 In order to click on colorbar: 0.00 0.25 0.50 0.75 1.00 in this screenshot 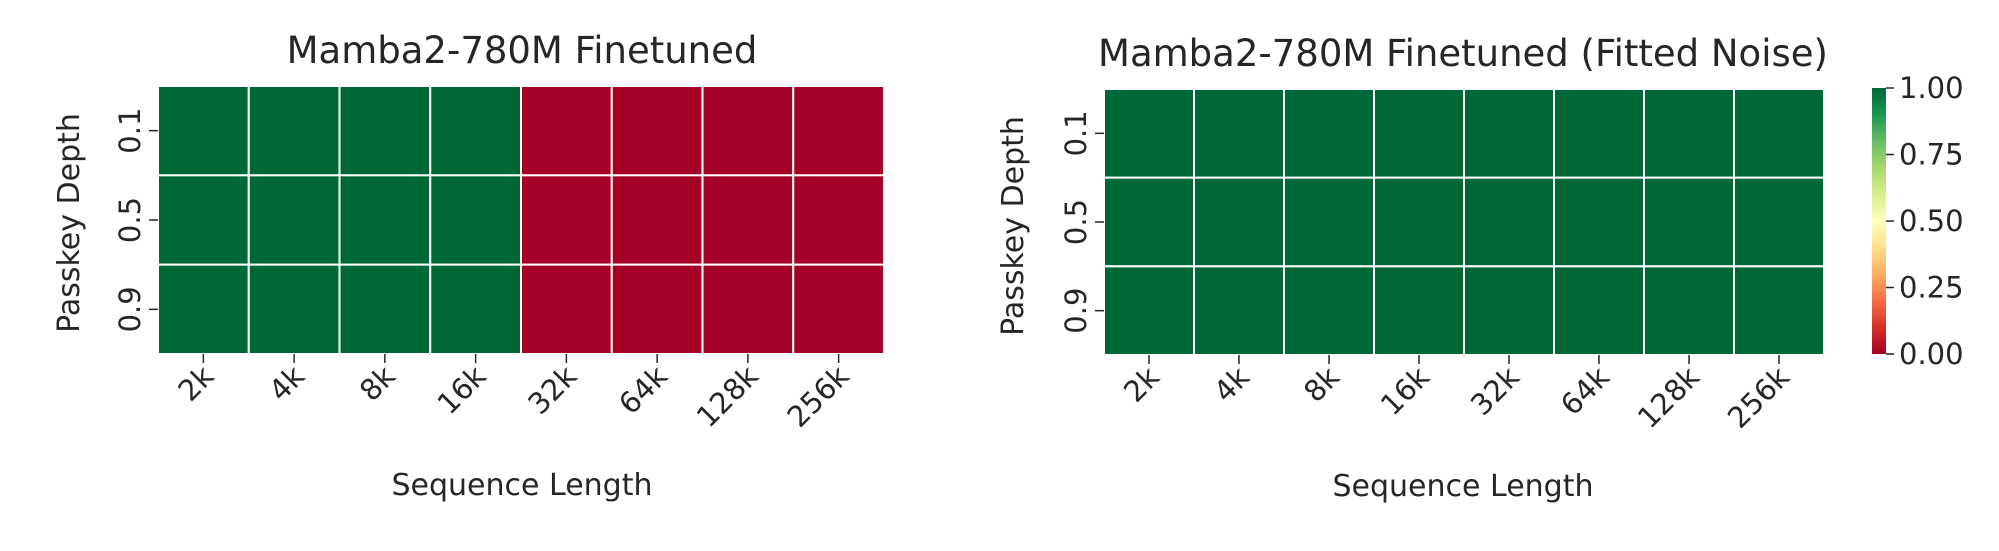, I will do `click(1918, 221)`.